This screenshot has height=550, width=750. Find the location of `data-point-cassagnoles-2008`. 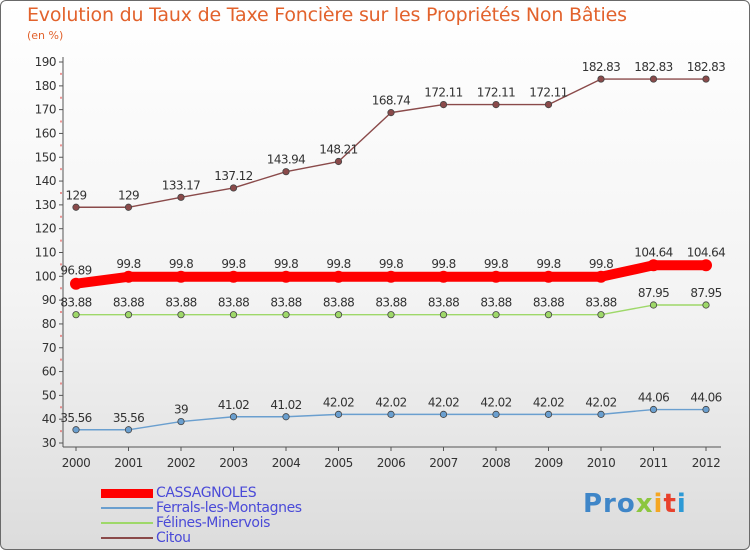

data-point-cassagnoles-2008 is located at coordinates (496, 276).